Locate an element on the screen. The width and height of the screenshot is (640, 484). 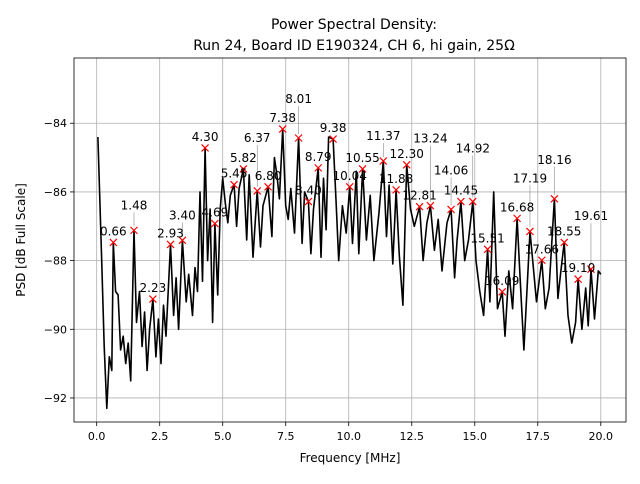
peak-label: 18.16 is located at coordinates (554, 160).